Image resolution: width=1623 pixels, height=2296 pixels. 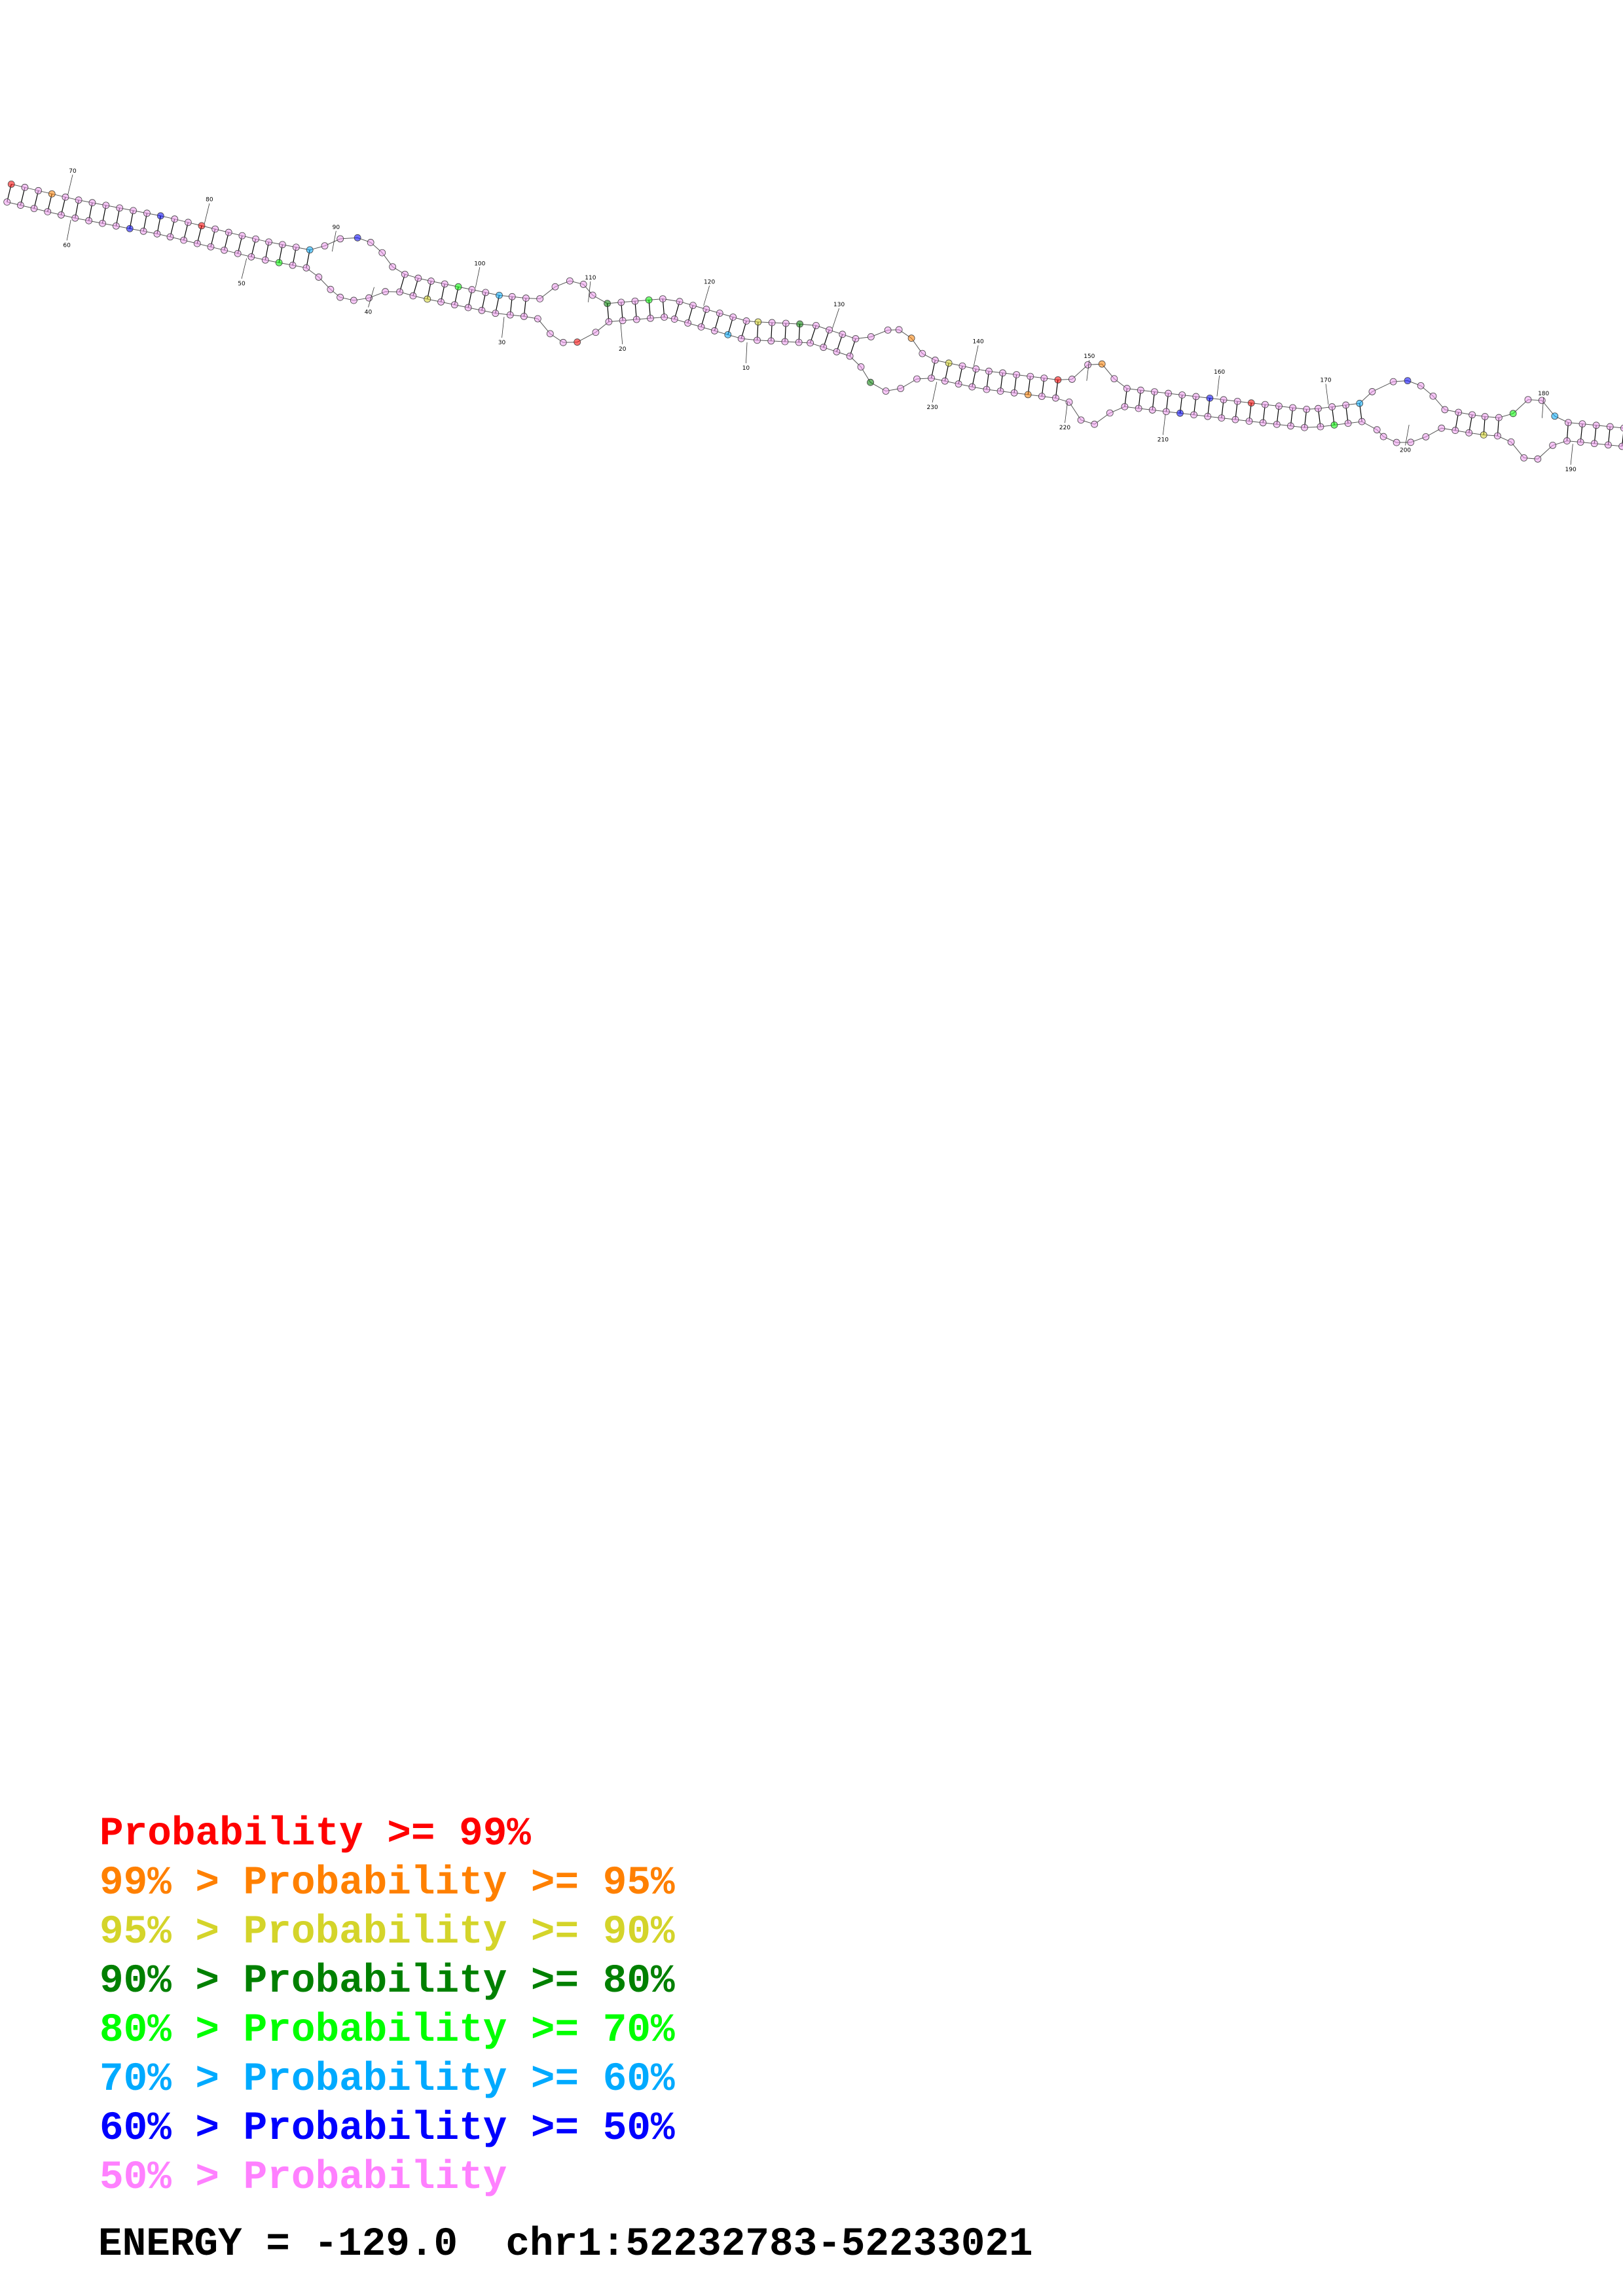 I want to click on position-label: 120, so click(x=709, y=282).